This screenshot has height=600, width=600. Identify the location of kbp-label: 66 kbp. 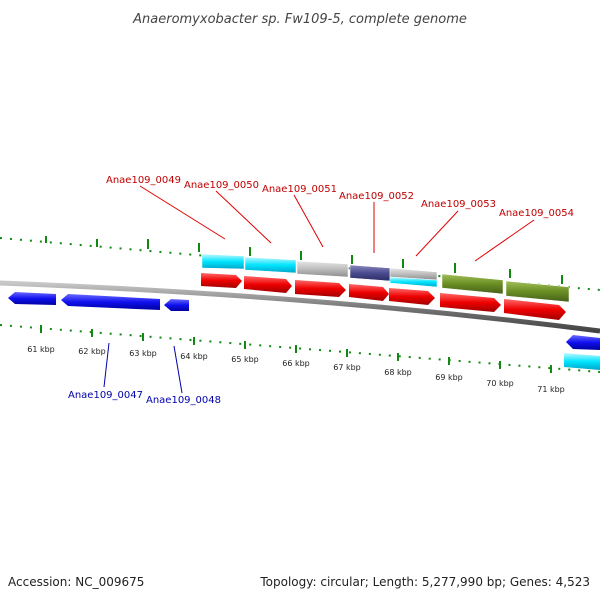
(296, 363).